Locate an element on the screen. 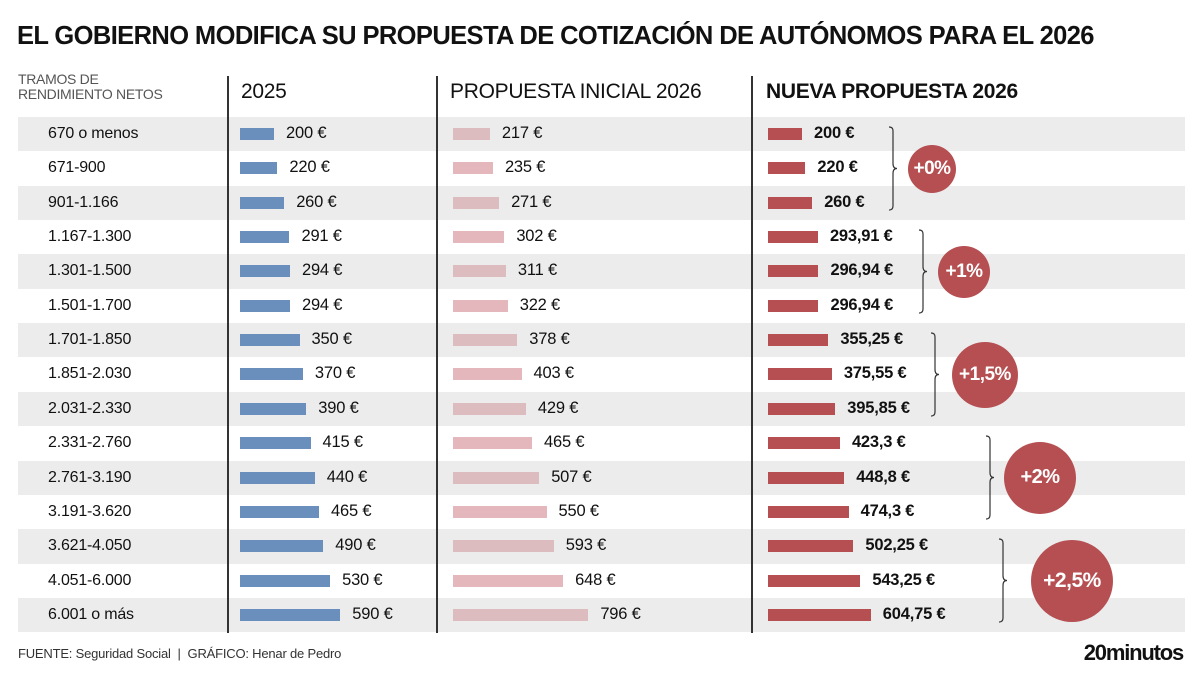 The height and width of the screenshot is (675, 1200). column-header-propuesta-inicial: PROPUESTA INICIAL 2026 is located at coordinates (576, 91).